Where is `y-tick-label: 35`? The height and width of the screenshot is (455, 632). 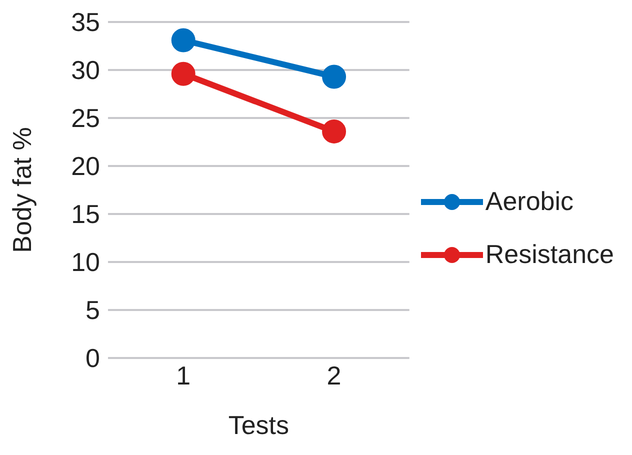
y-tick-label: 35 is located at coordinates (85, 22).